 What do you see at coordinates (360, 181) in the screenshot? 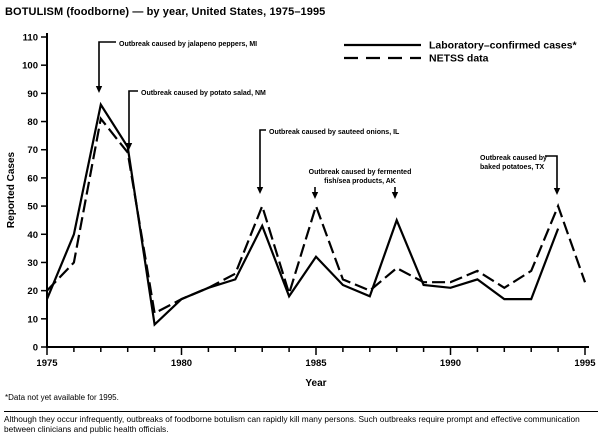
I see `annotation-label: fish/sea products, AK` at bounding box center [360, 181].